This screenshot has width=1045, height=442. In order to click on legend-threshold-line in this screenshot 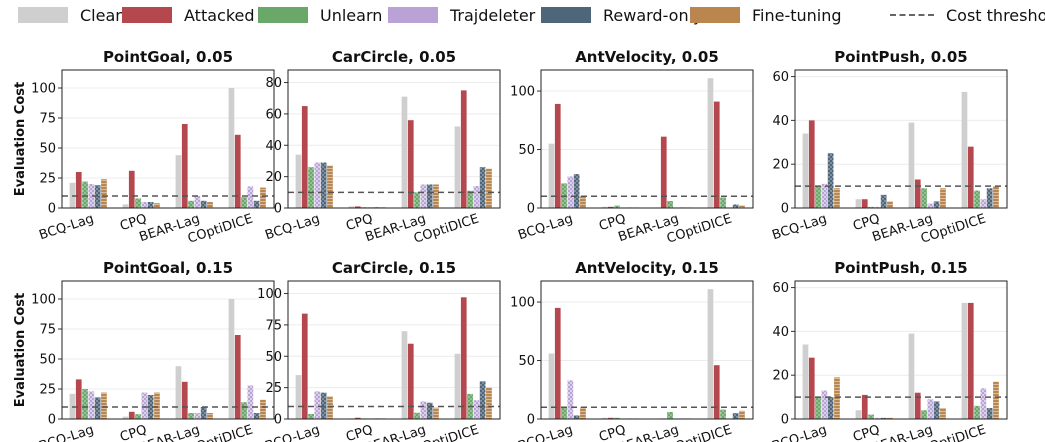, I will do `click(912, 15)`.